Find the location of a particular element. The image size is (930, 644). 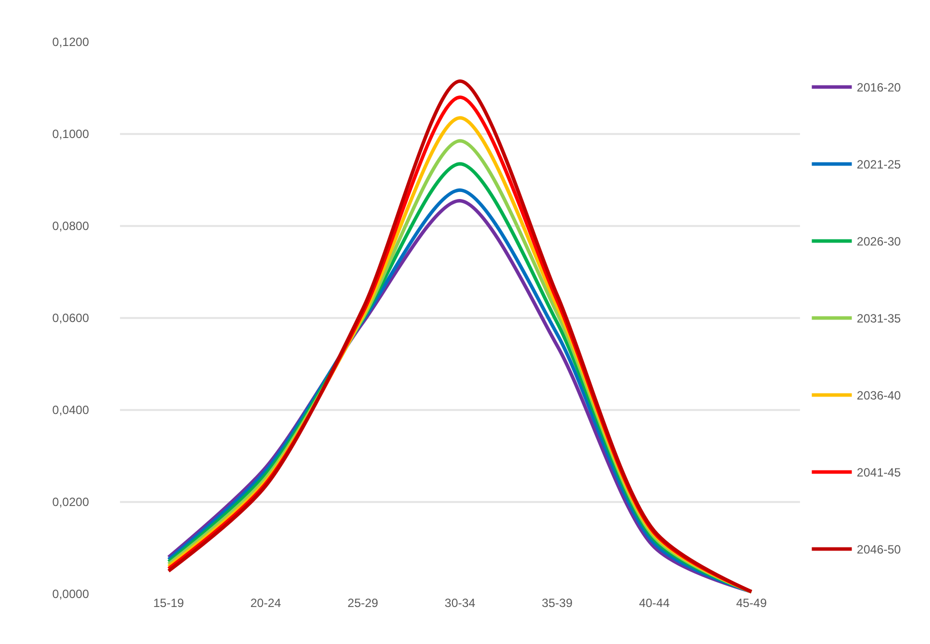

legend-label: 2036-40 is located at coordinates (879, 395).